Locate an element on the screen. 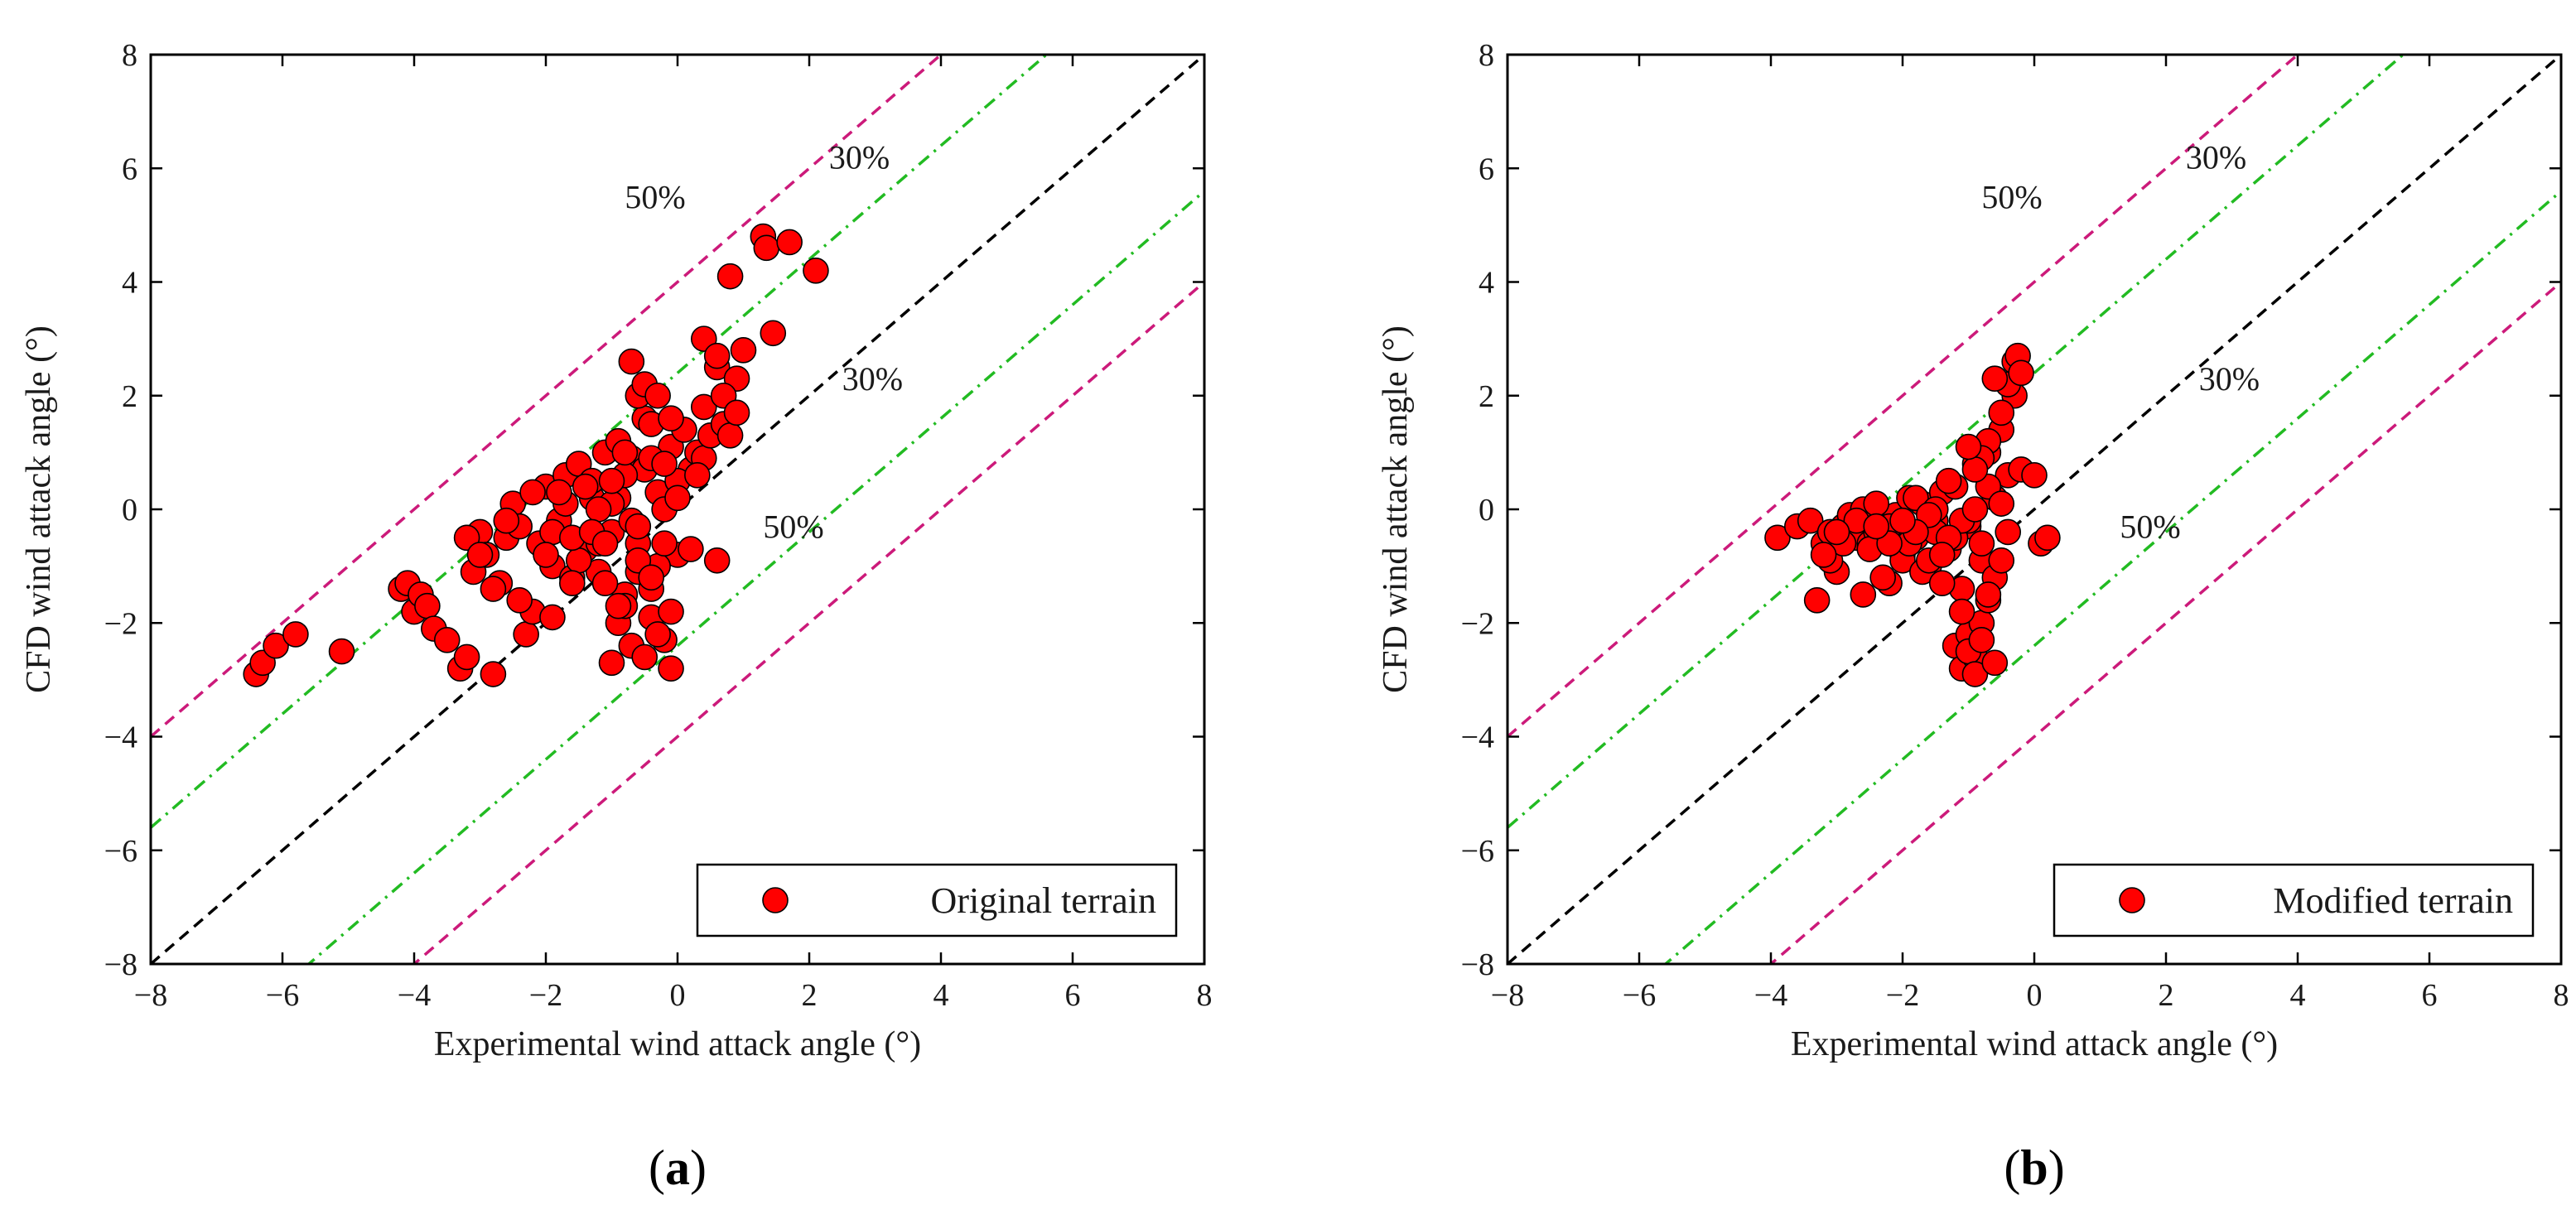  x-tick-label: 6 is located at coordinates (2430, 995).